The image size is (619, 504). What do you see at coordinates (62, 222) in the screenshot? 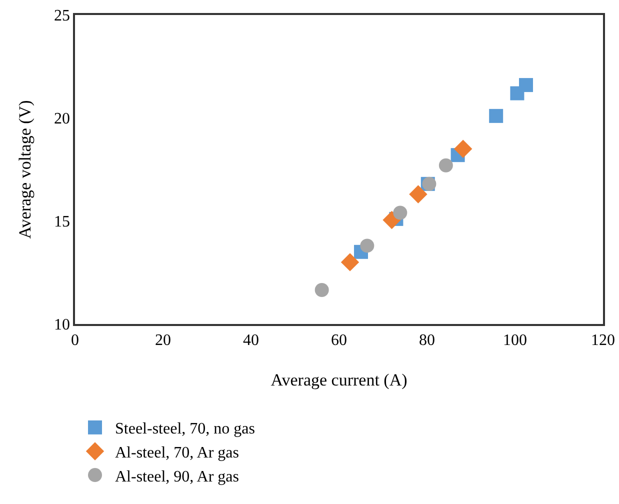
I see `y-tick-label: 15` at bounding box center [62, 222].